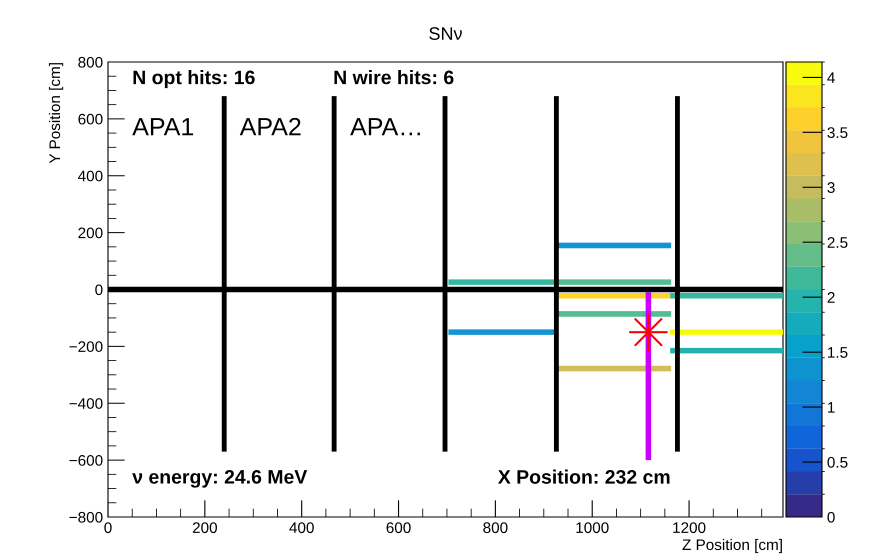 The height and width of the screenshot is (558, 875). What do you see at coordinates (838, 242) in the screenshot?
I see `color-bar-label: 2.5` at bounding box center [838, 242].